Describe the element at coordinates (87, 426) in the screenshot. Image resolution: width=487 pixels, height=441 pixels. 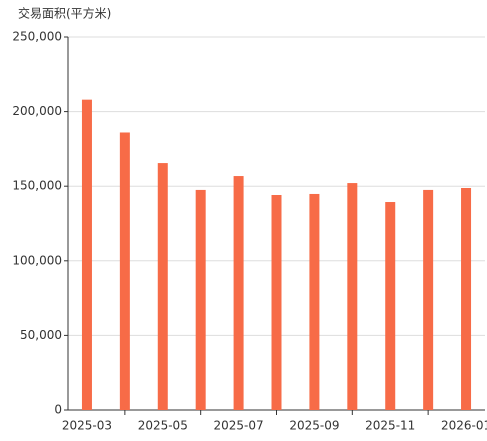
I see `x-tick-label: 2025-03` at that location.